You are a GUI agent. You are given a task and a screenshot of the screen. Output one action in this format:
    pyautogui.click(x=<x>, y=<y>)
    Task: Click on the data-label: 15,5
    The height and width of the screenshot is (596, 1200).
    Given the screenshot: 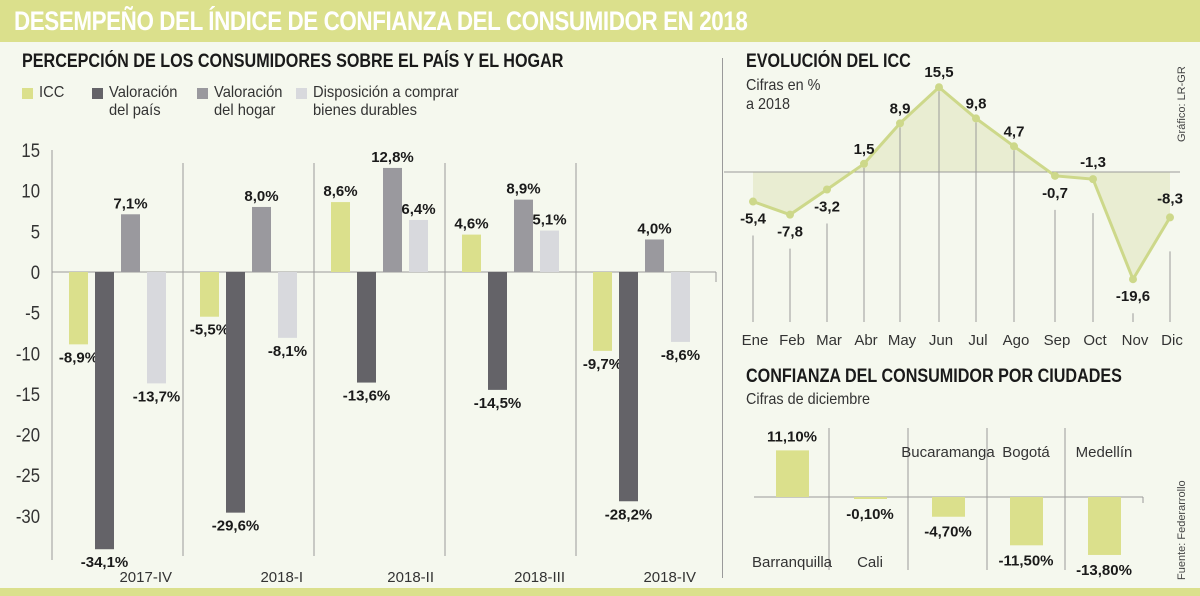 What is the action you would take?
    pyautogui.click(x=938, y=72)
    